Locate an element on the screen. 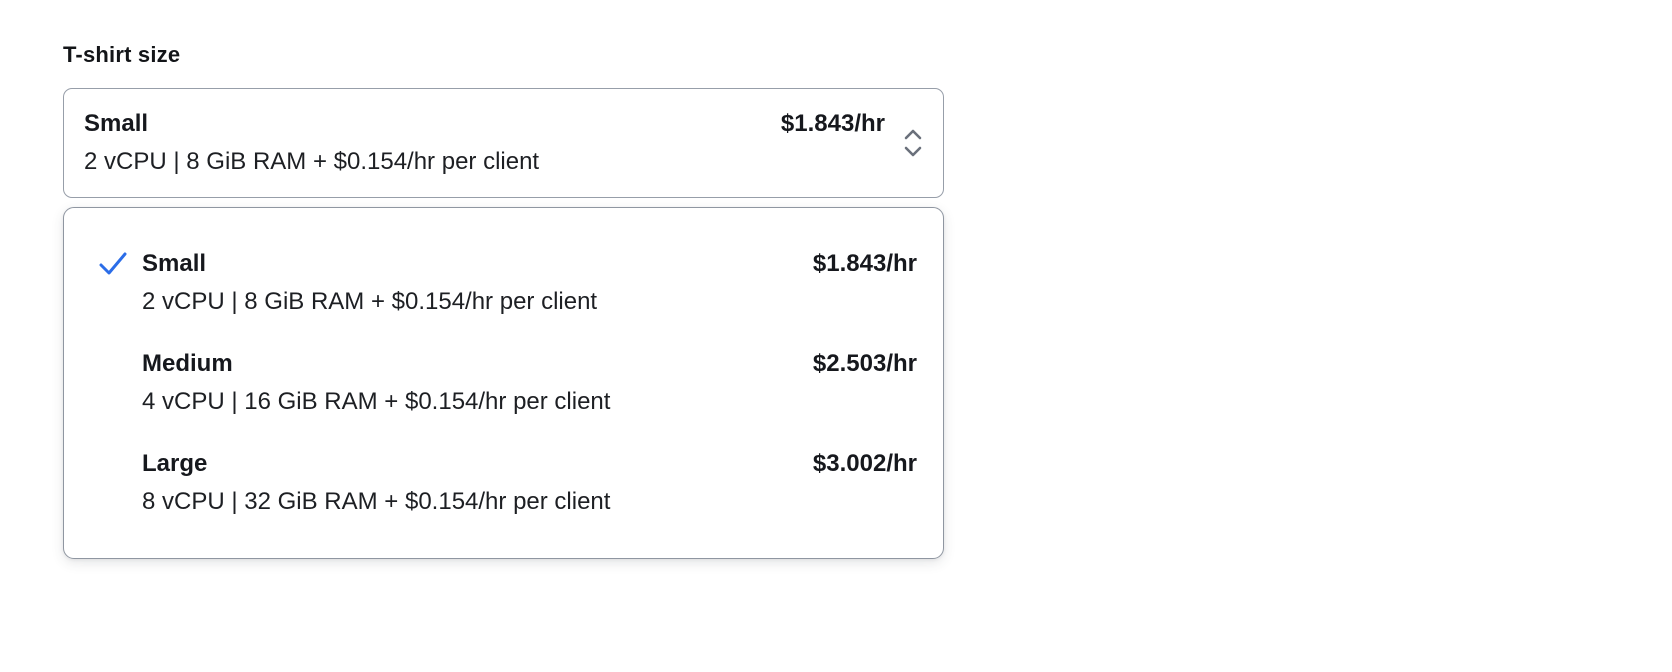 This screenshot has height=672, width=1672. option-title: Small is located at coordinates (174, 263).